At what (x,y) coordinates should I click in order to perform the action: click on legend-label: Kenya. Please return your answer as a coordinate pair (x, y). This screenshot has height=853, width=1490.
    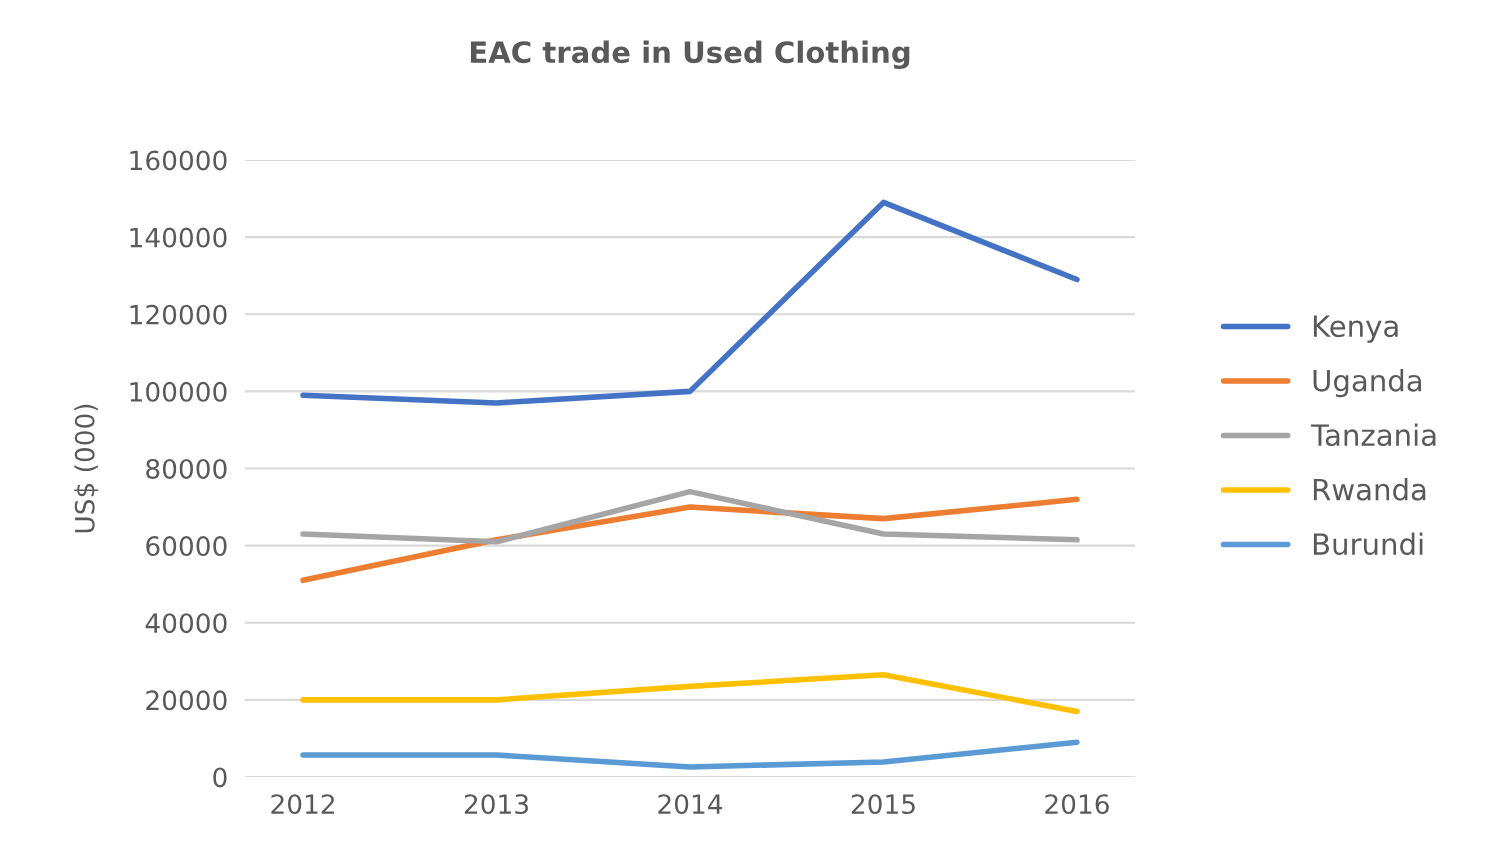
    Looking at the image, I should click on (1355, 329).